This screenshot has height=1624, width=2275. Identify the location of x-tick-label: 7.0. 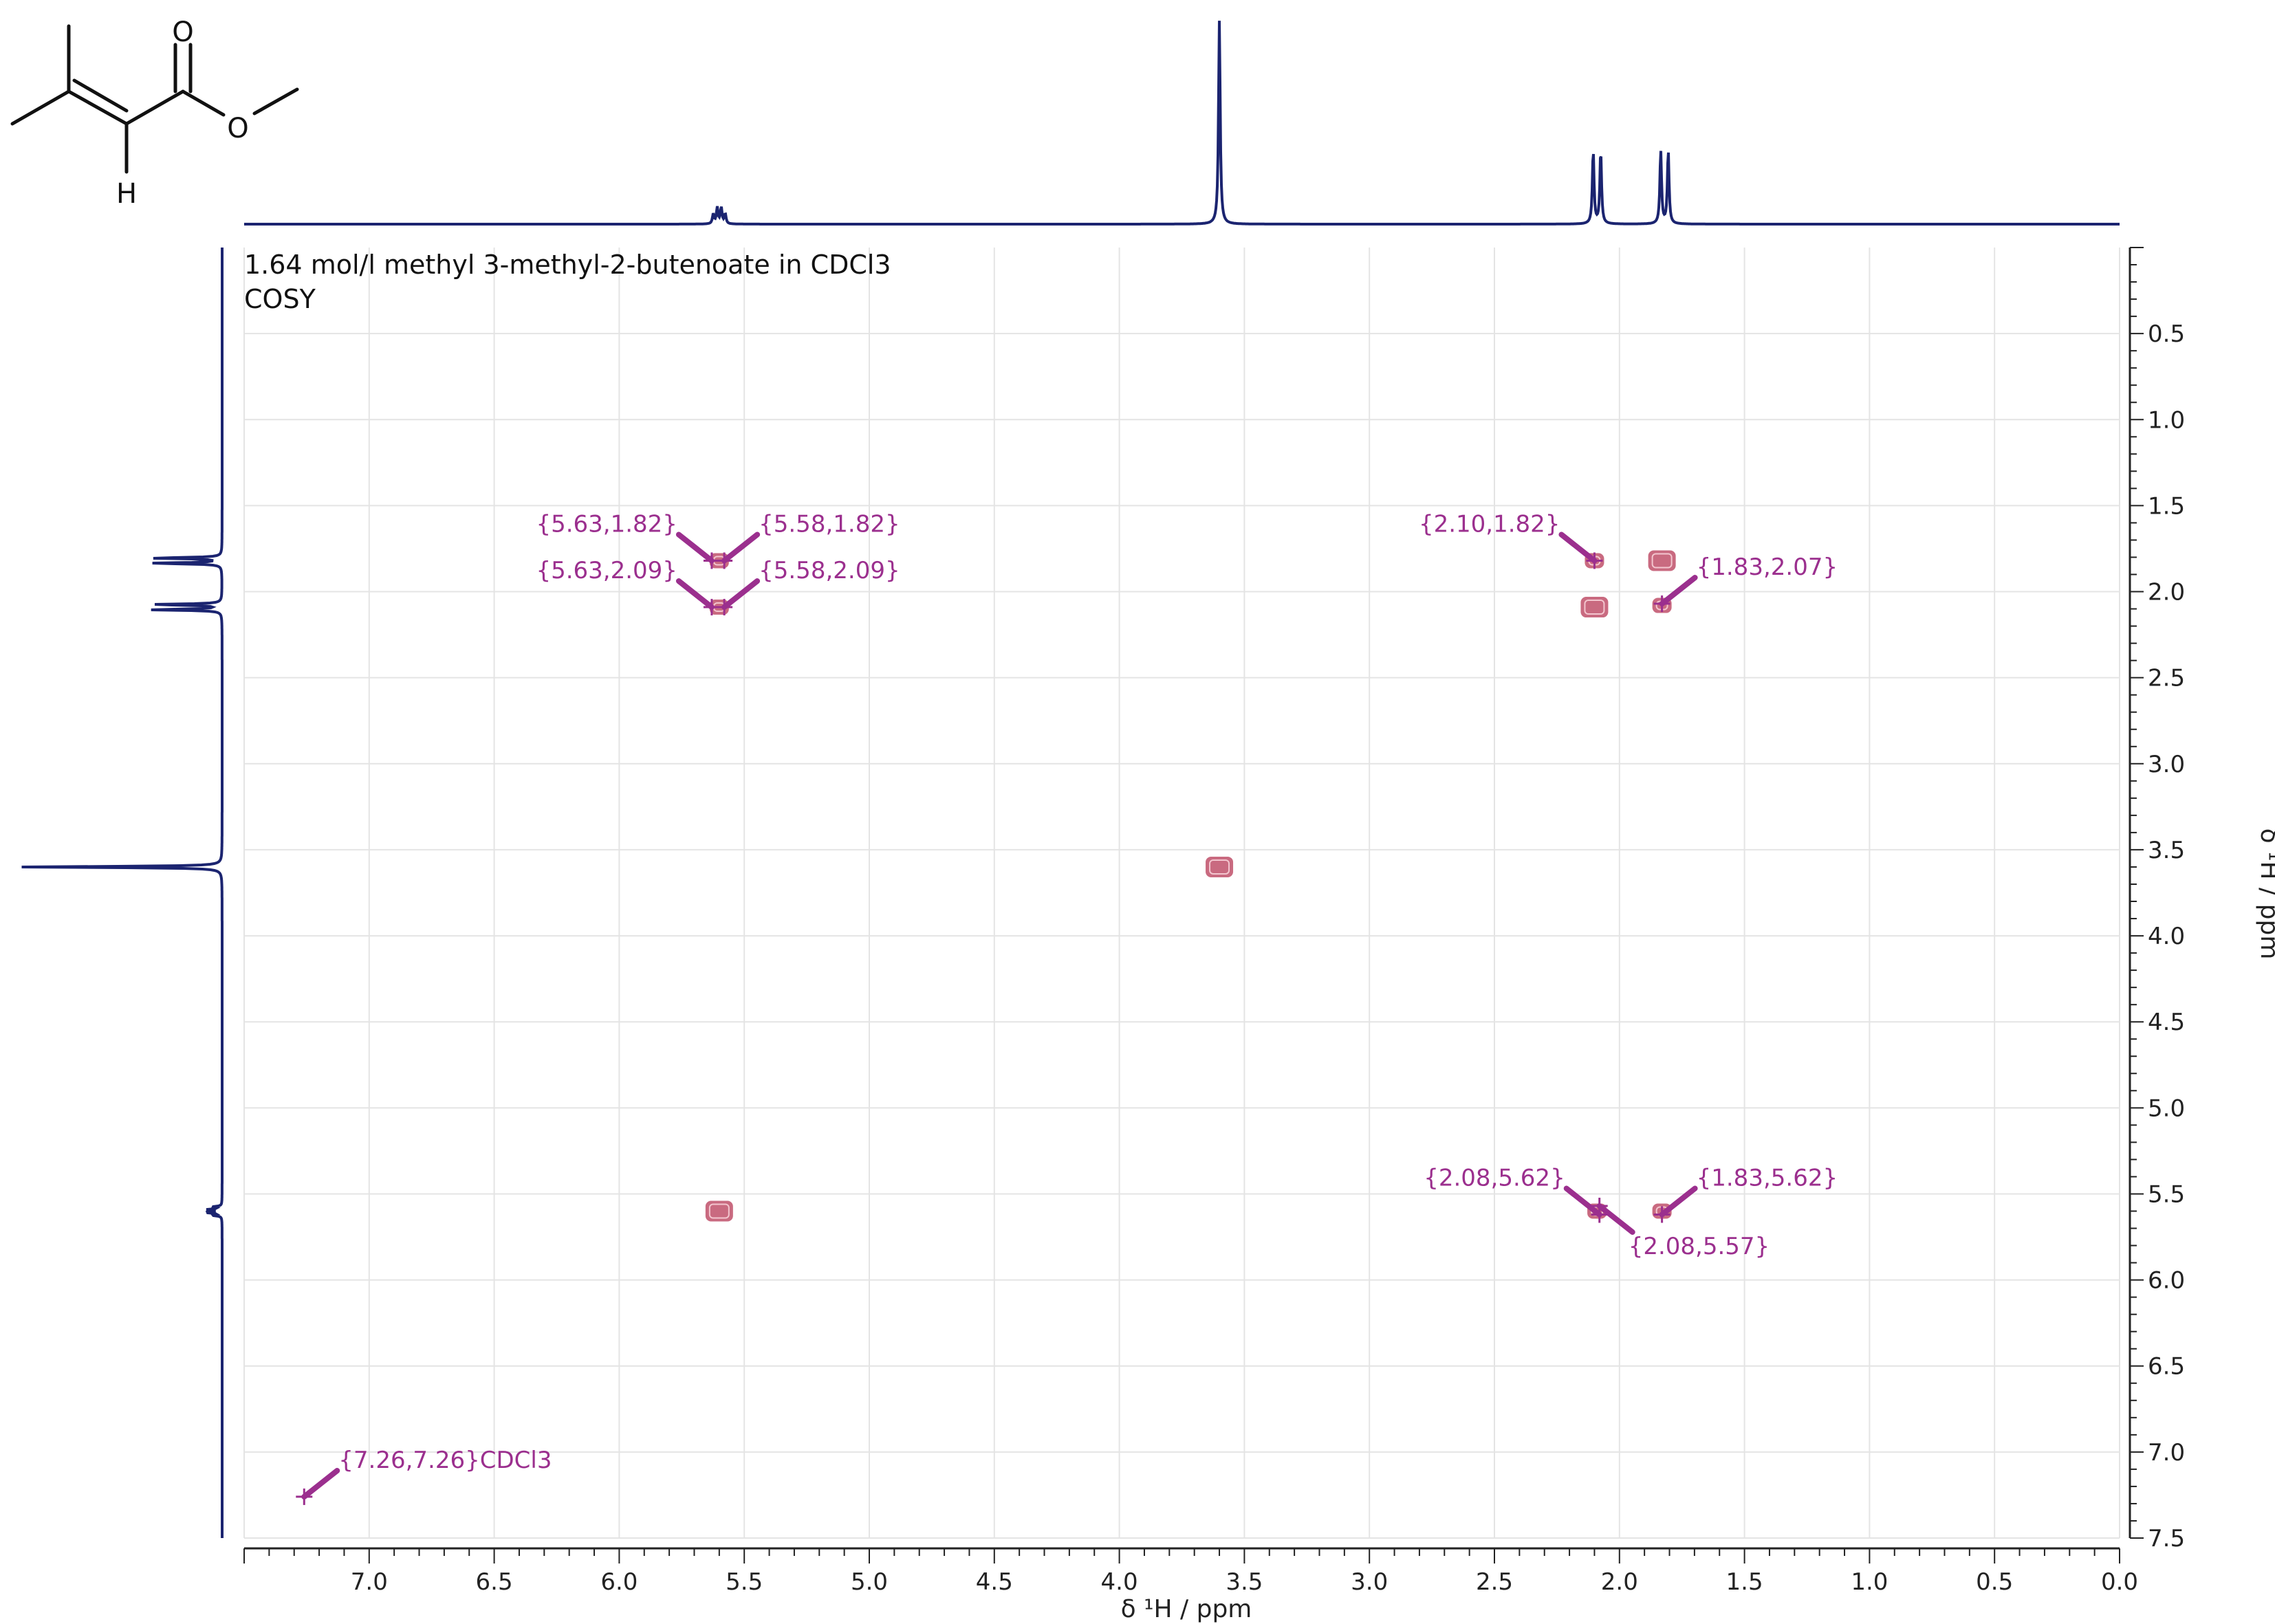
(369, 1582).